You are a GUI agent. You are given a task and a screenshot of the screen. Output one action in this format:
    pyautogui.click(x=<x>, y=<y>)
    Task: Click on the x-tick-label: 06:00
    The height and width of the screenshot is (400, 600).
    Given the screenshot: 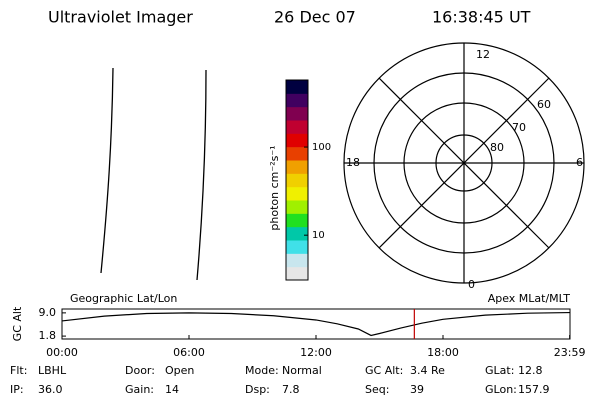 What is the action you would take?
    pyautogui.click(x=189, y=352)
    